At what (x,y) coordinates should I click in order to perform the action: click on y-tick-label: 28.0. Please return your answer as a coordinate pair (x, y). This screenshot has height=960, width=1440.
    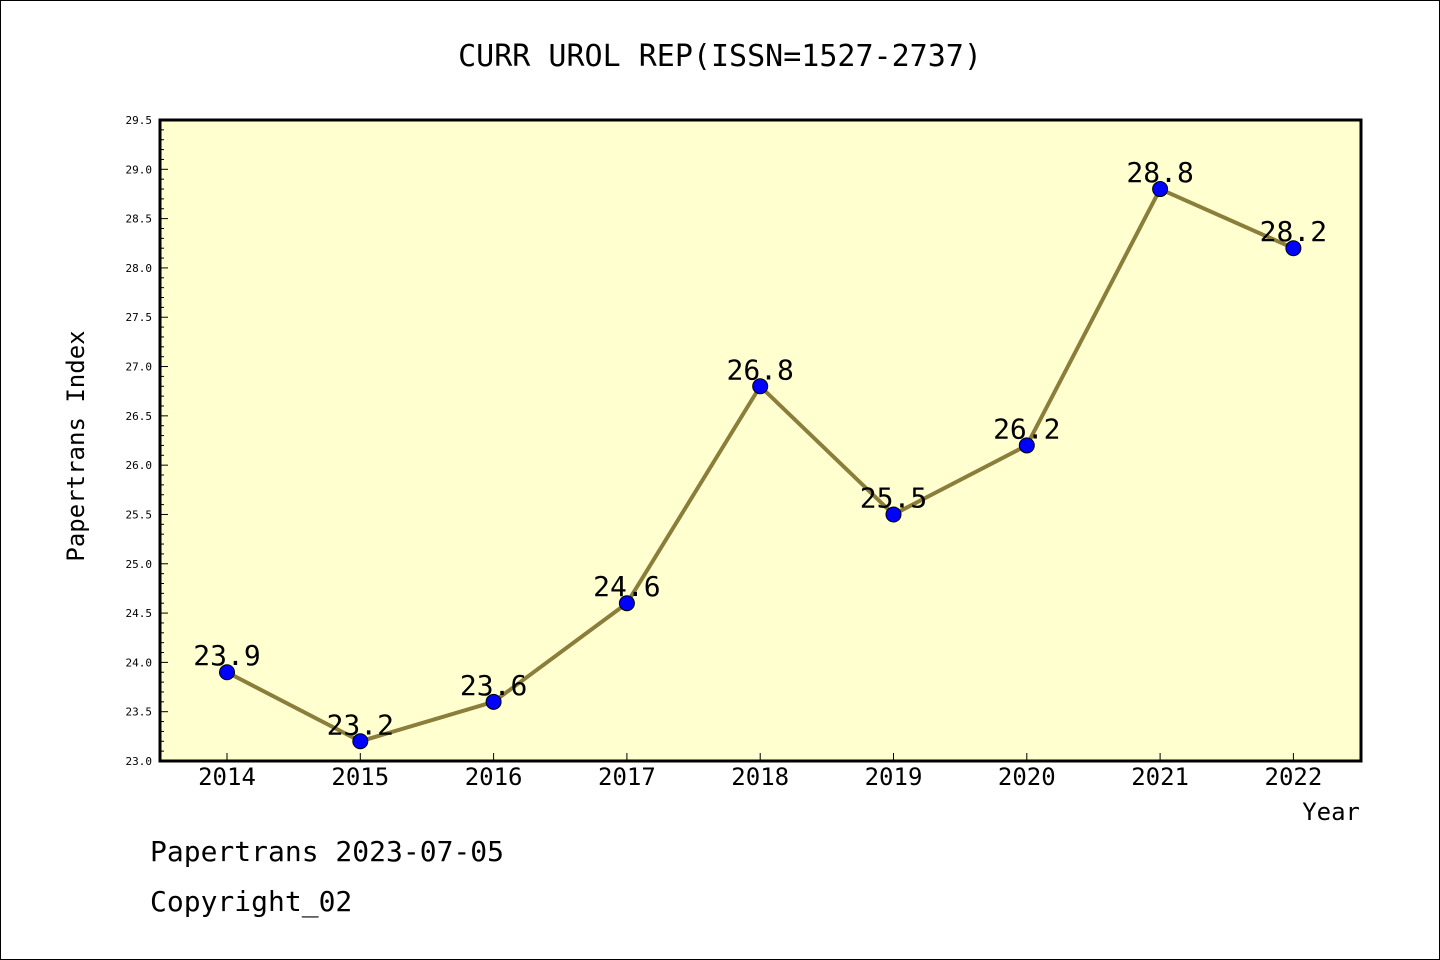
    Looking at the image, I should click on (139, 268).